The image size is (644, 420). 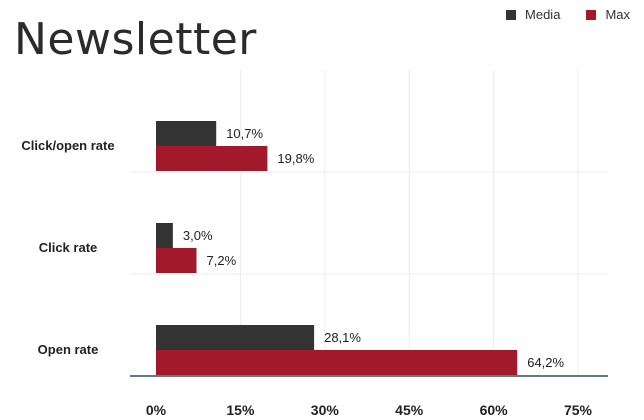 What do you see at coordinates (617, 14) in the screenshot?
I see `legend-label-max: Max` at bounding box center [617, 14].